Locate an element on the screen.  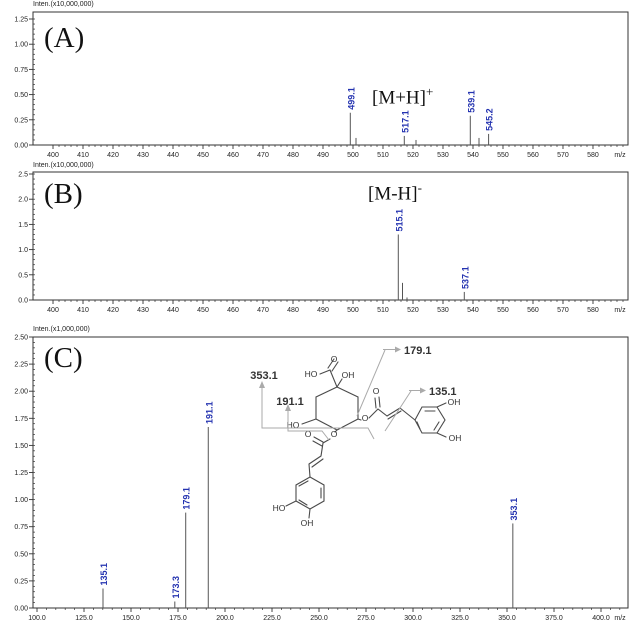
x-tick-label: 150.0 is located at coordinates (131, 618).